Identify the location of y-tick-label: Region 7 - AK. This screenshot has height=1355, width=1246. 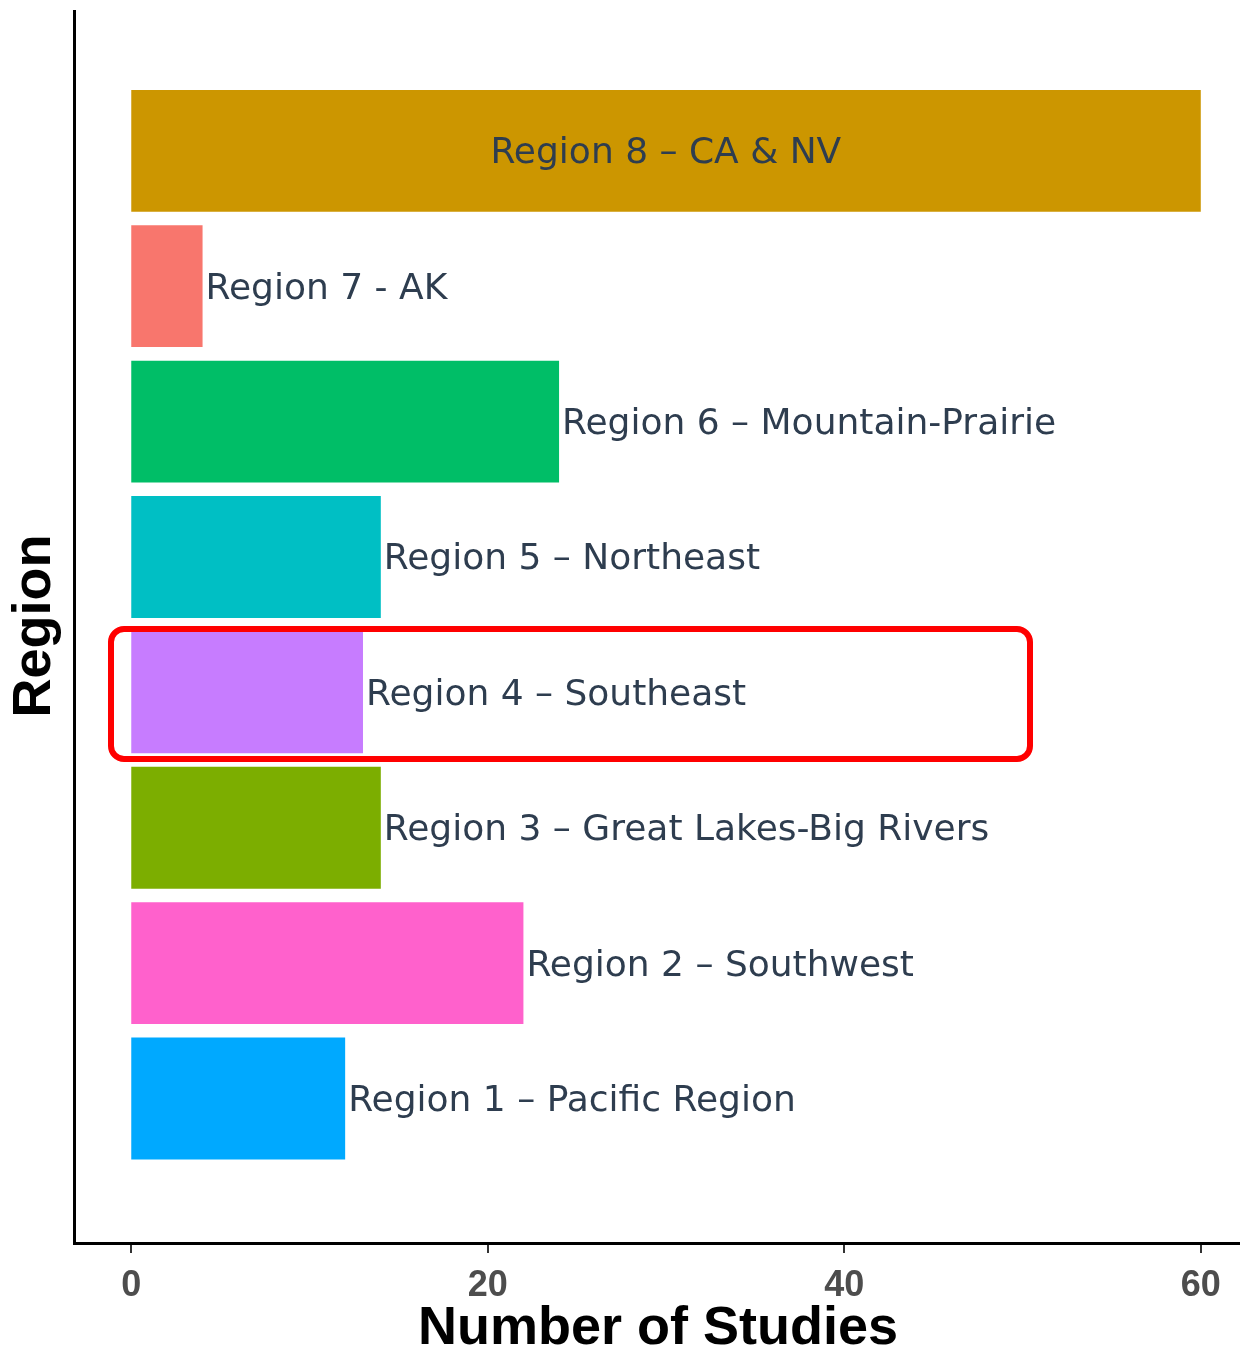
(327, 286).